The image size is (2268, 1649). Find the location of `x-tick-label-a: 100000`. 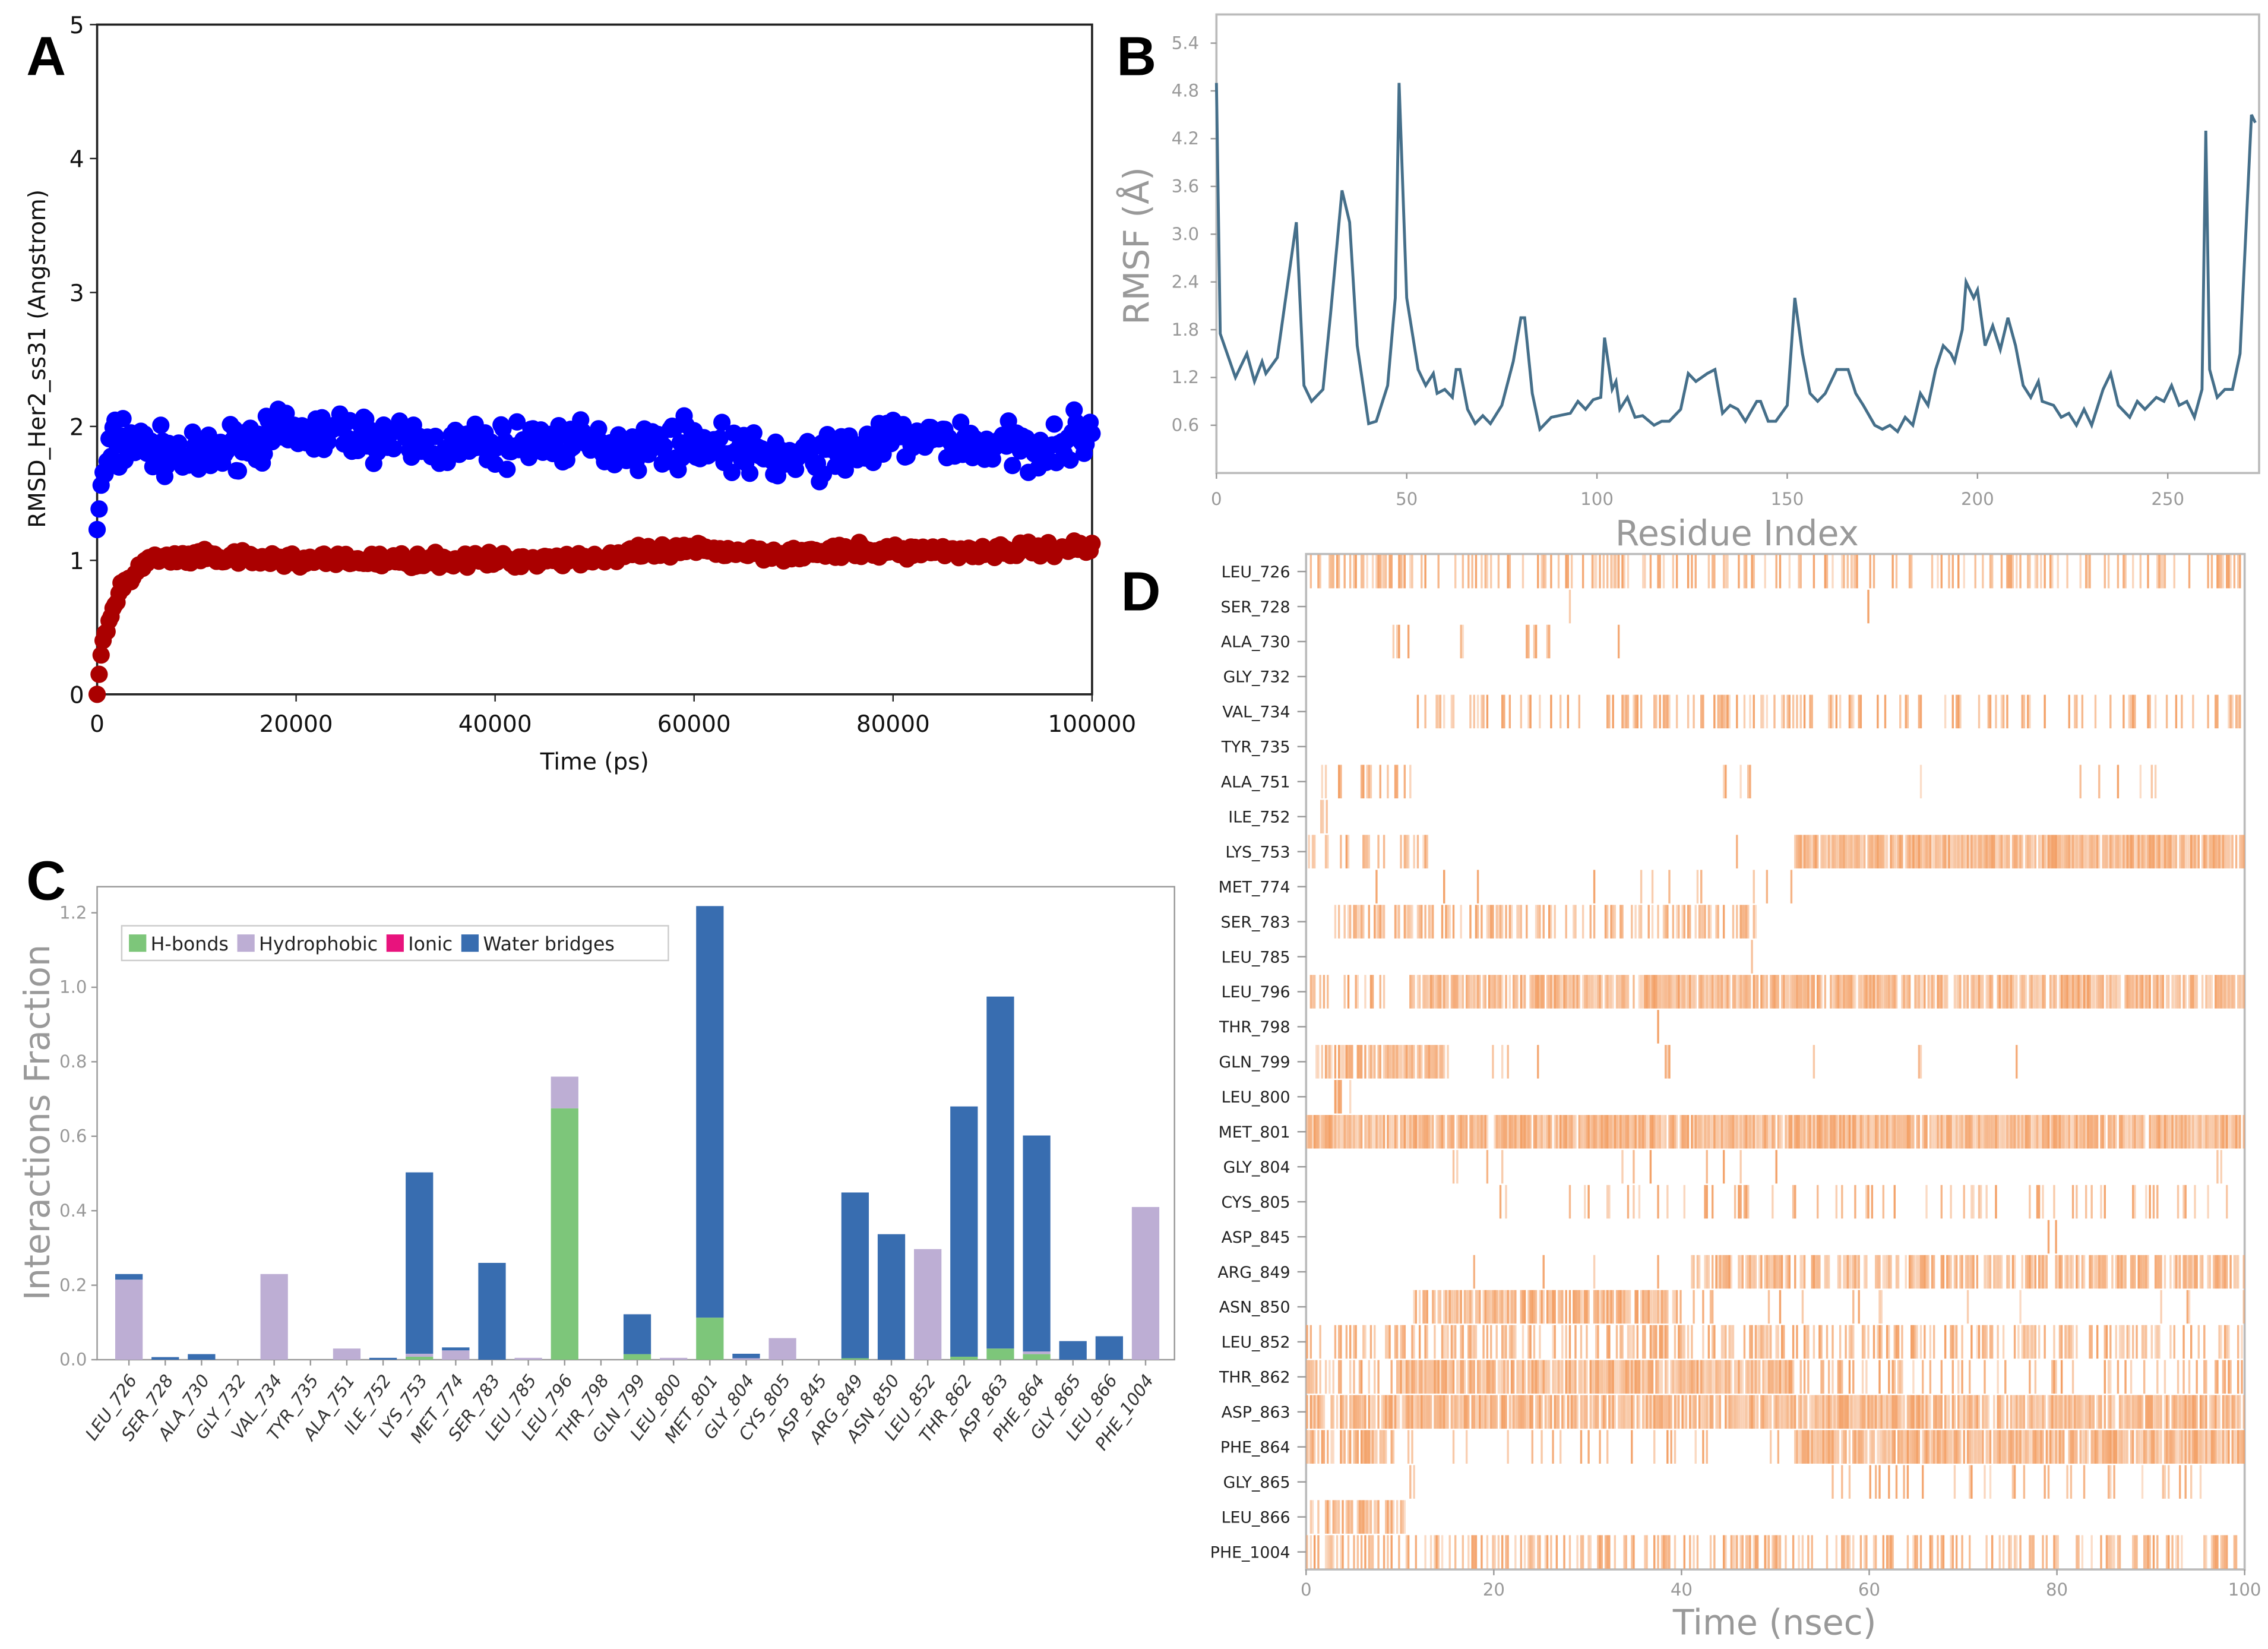

x-tick-label-a: 100000 is located at coordinates (1092, 724).